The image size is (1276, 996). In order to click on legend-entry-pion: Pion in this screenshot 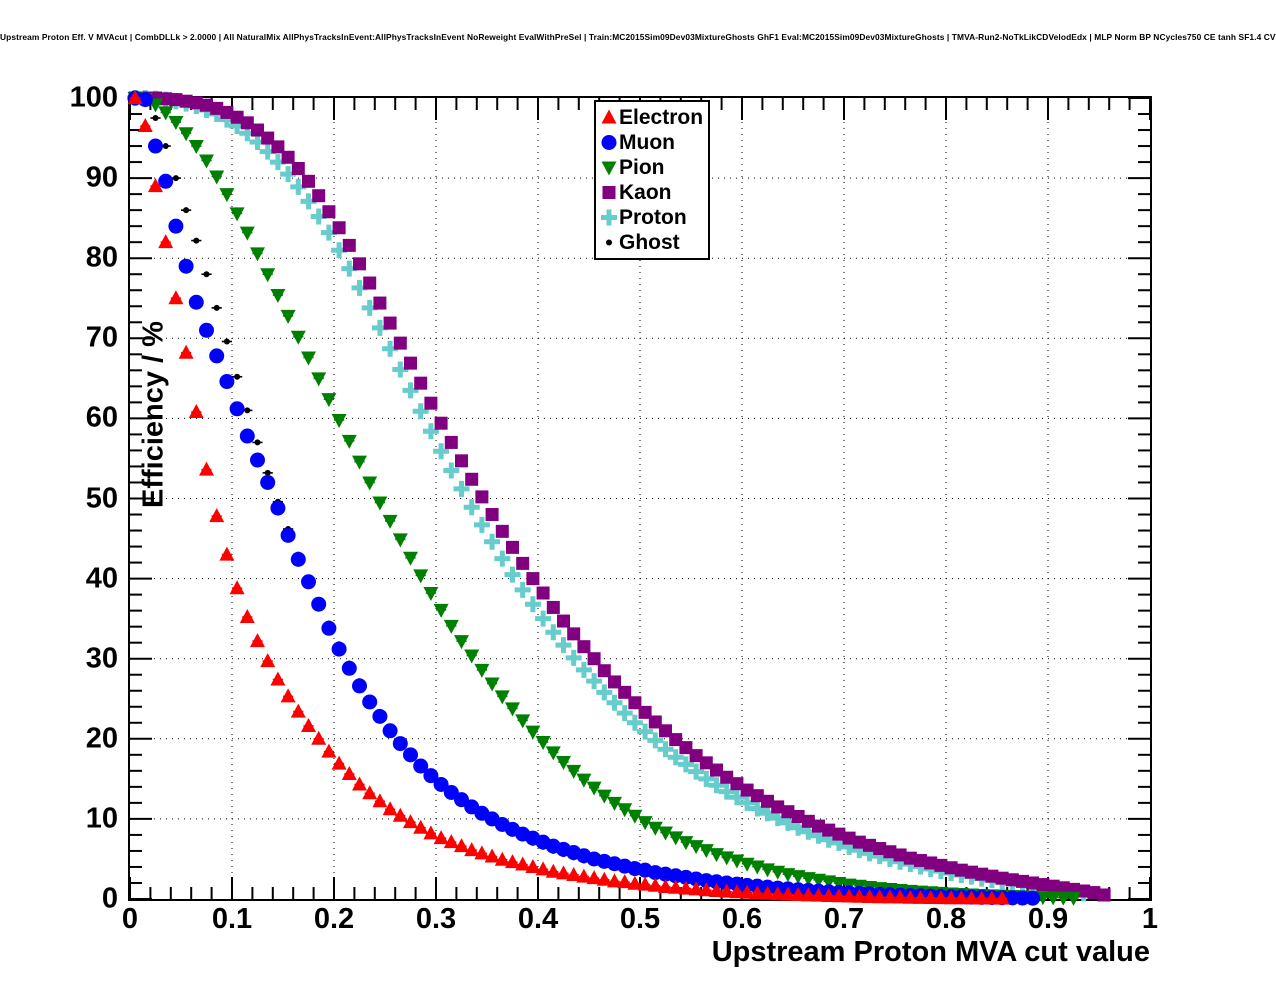, I will do `click(652, 167)`.